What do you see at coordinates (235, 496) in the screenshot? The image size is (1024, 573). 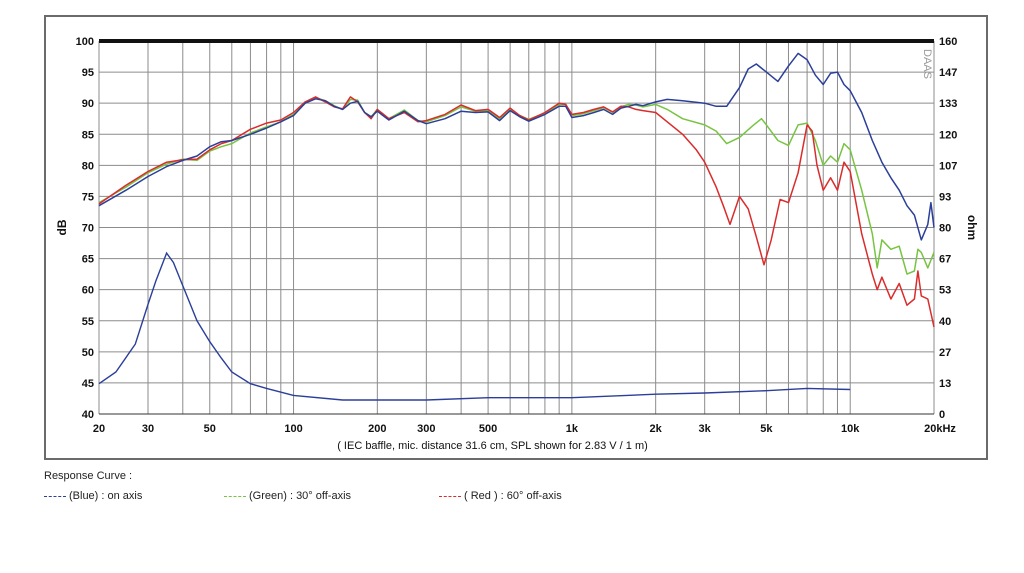 I see `legend-swatch-green` at bounding box center [235, 496].